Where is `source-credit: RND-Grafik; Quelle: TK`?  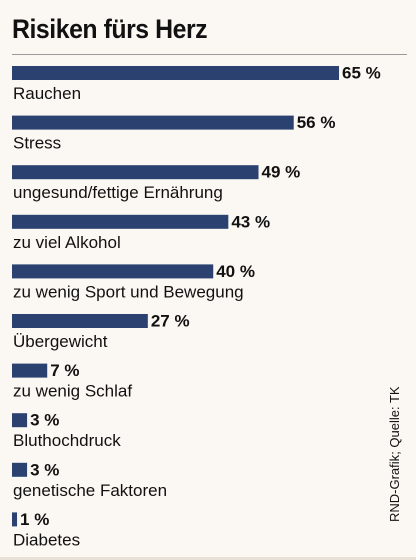 source-credit: RND-Grafik; Quelle: TK is located at coordinates (394, 454).